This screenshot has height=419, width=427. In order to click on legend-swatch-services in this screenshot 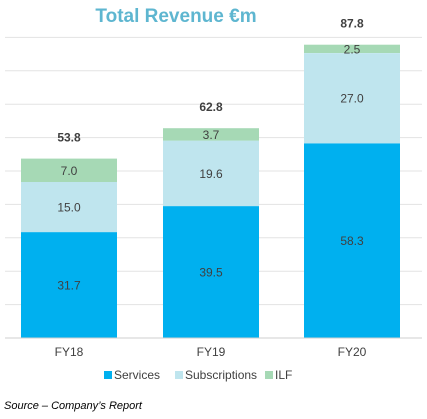, I will do `click(108, 375)`.